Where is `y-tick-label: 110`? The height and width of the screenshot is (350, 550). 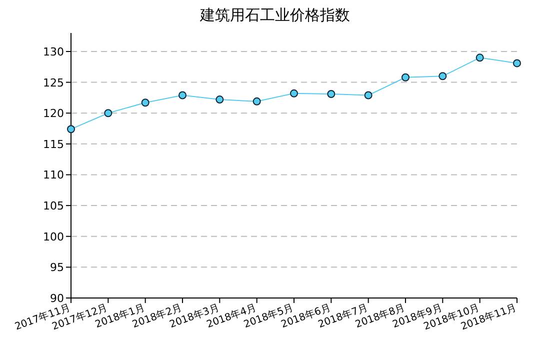 y-tick-label: 110 is located at coordinates (53, 175).